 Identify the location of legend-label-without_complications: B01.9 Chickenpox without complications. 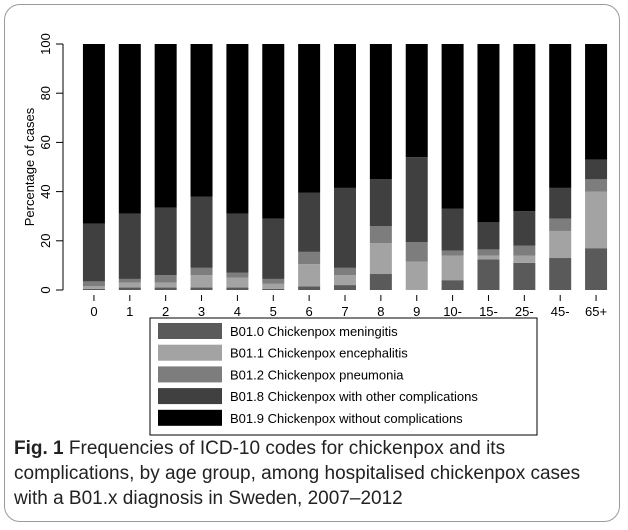
(346, 418).